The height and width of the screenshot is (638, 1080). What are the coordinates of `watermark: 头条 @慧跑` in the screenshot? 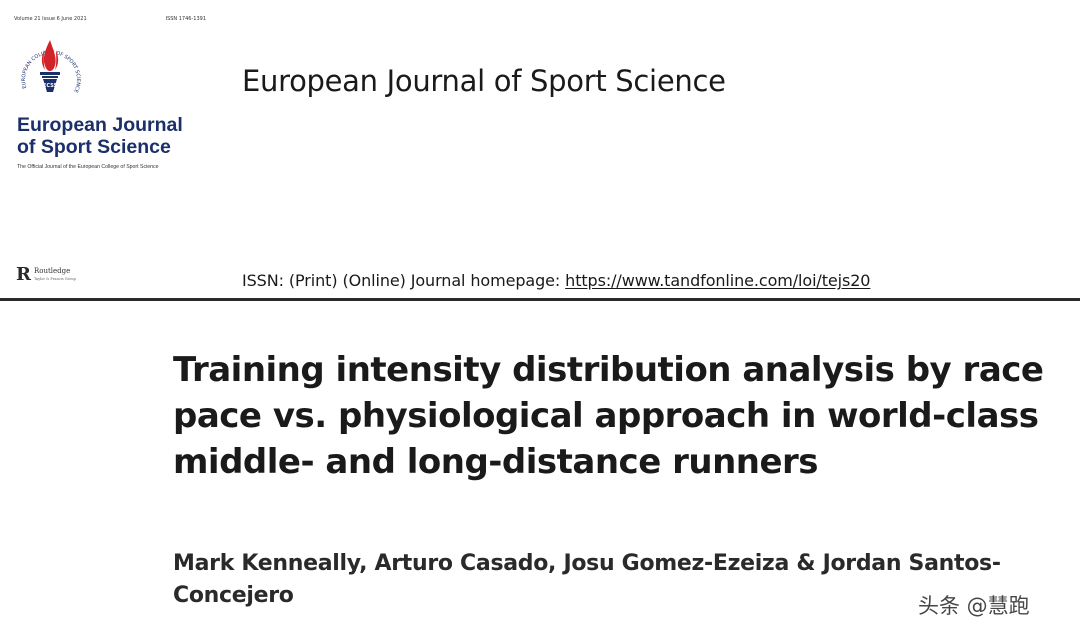 It's located at (974, 606).